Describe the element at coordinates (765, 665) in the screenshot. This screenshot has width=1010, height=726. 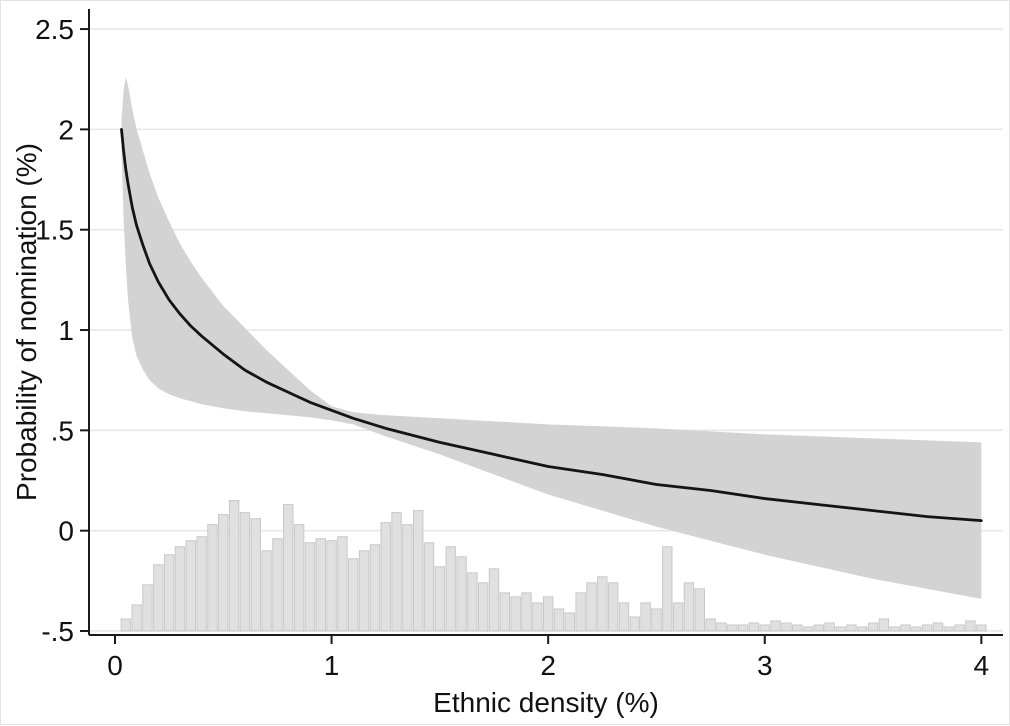
I see `x-tick-label: 3` at that location.